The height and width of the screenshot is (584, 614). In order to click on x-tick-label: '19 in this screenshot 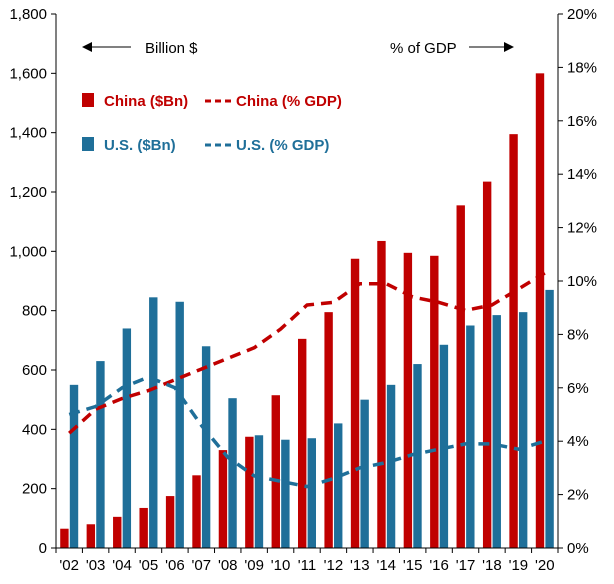, I will do `click(519, 565)`.